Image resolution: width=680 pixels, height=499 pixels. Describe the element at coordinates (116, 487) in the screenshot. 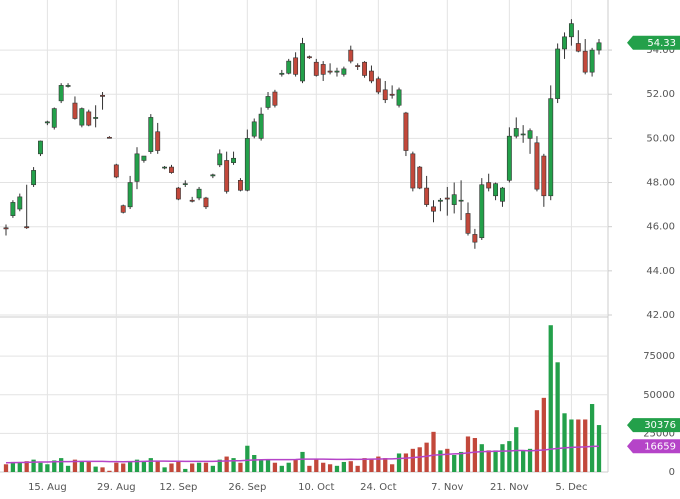

I see `x-tick-label: 29. Aug` at that location.